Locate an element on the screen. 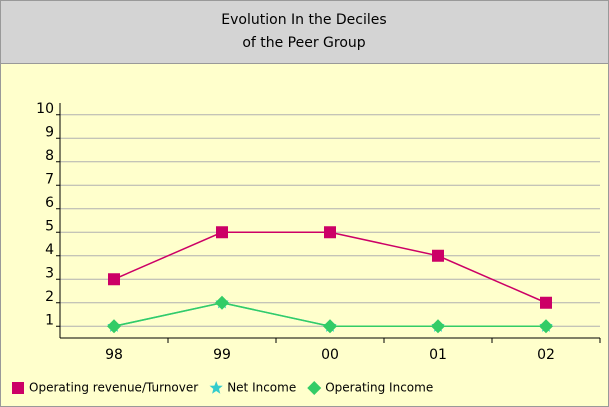 The height and width of the screenshot is (407, 609). y-tick-label: 9 is located at coordinates (49, 132).